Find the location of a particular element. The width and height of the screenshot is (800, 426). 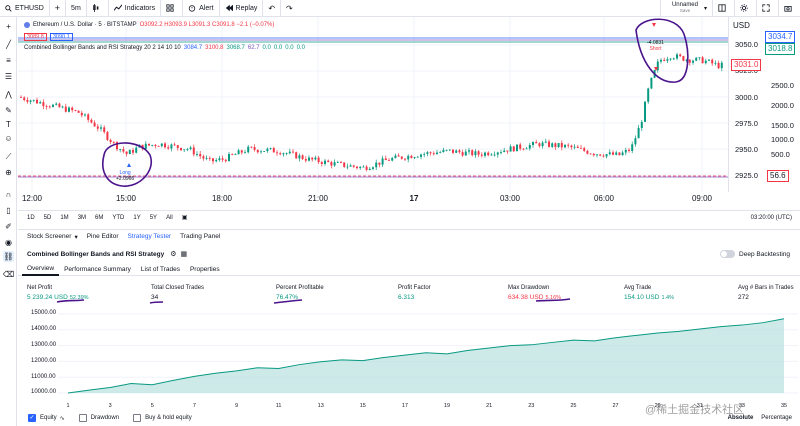

screenshot-button is located at coordinates (789, 8).